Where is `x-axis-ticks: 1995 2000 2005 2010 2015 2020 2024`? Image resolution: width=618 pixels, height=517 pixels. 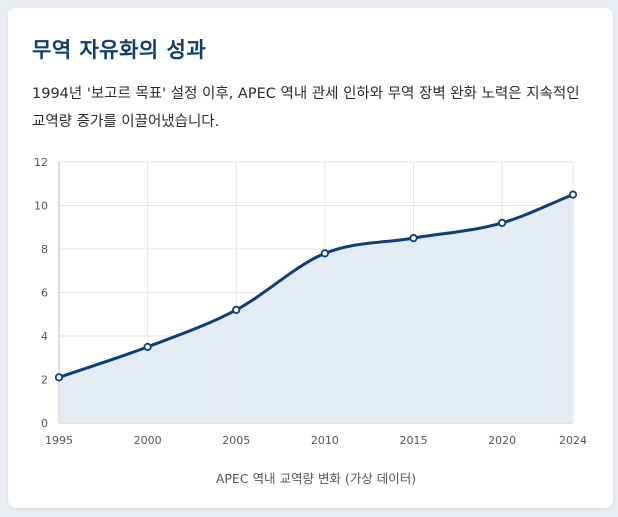 x-axis-ticks: 1995 2000 2005 2010 2015 2020 2024 is located at coordinates (316, 440).